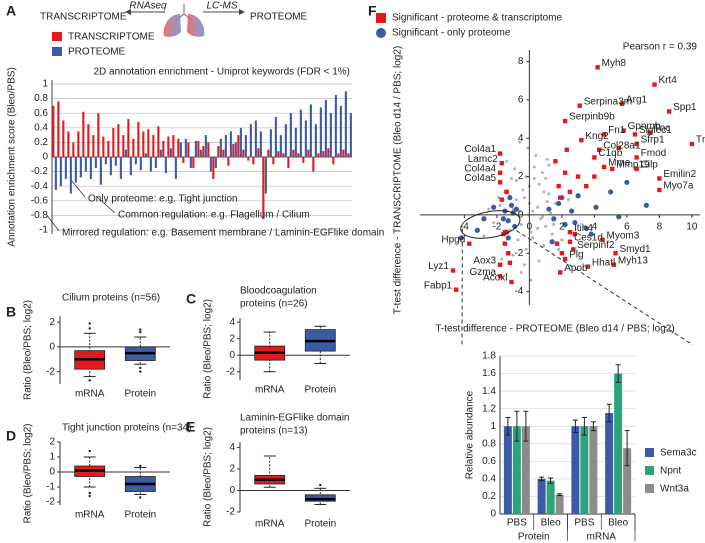  What do you see at coordinates (602, 537) in the screenshot?
I see `group-label: mRNA` at bounding box center [602, 537].